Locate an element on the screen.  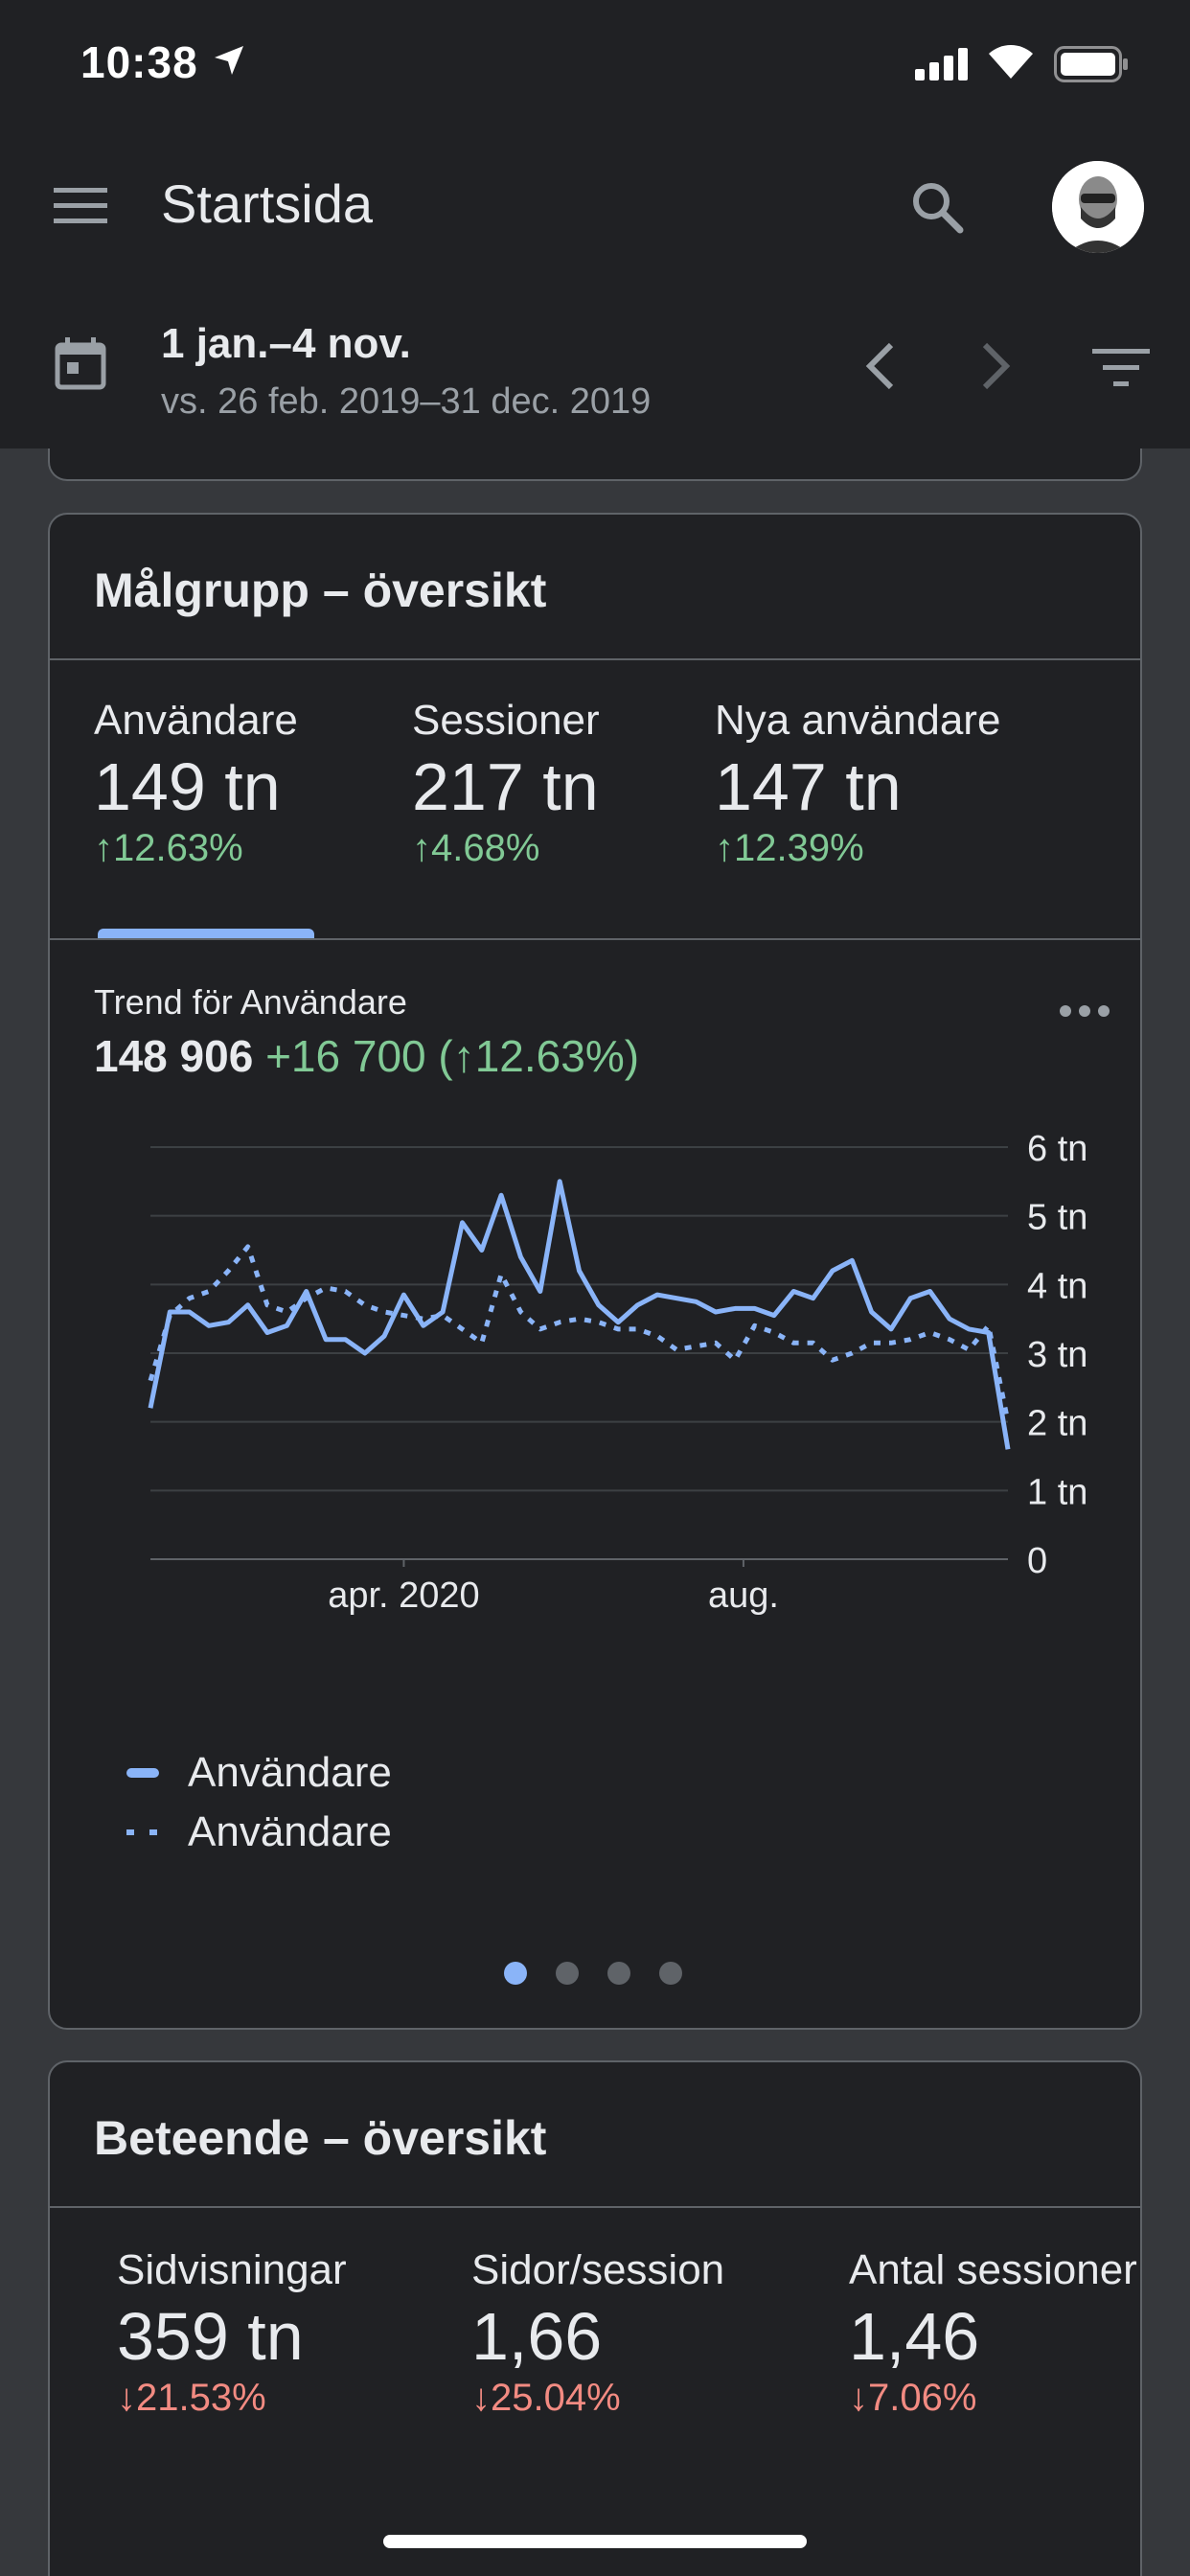
metric-new-users: Nya användare 147 tn ↑12.39% is located at coordinates (858, 783).